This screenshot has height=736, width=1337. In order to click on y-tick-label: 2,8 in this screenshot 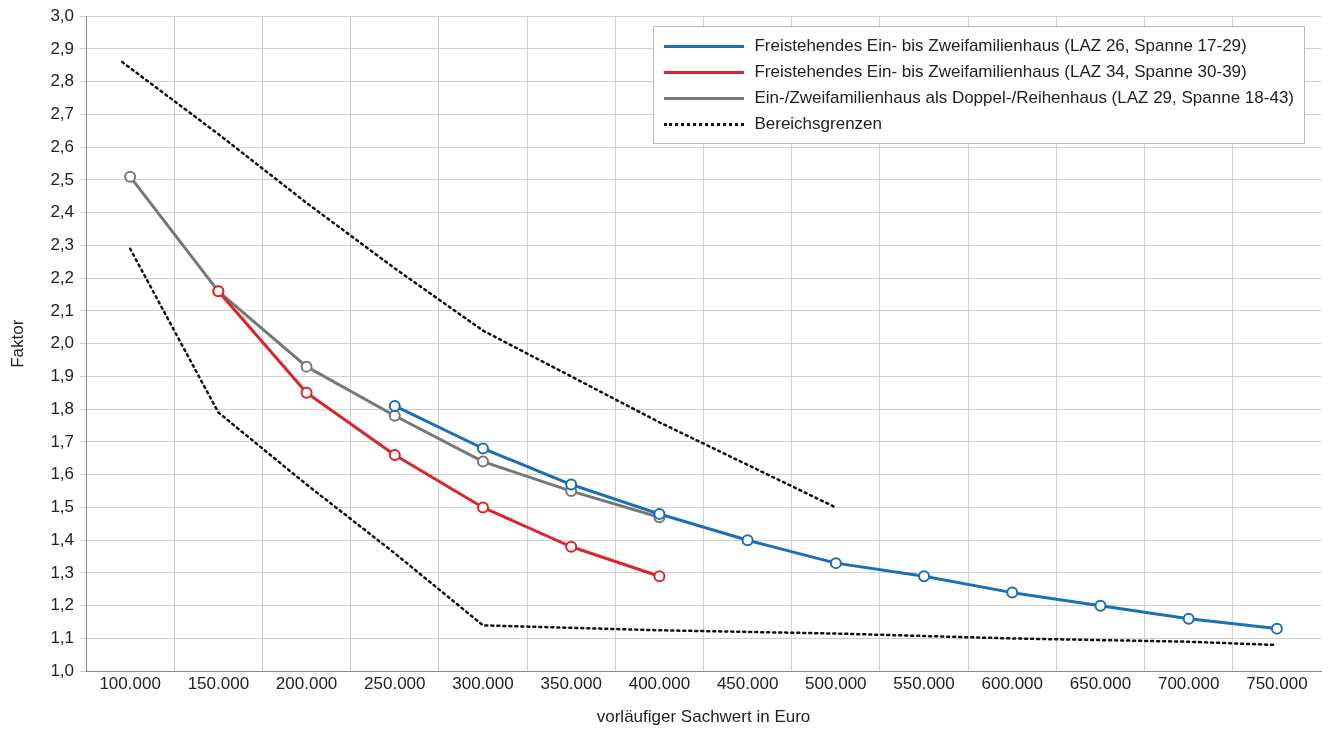, I will do `click(62, 81)`.